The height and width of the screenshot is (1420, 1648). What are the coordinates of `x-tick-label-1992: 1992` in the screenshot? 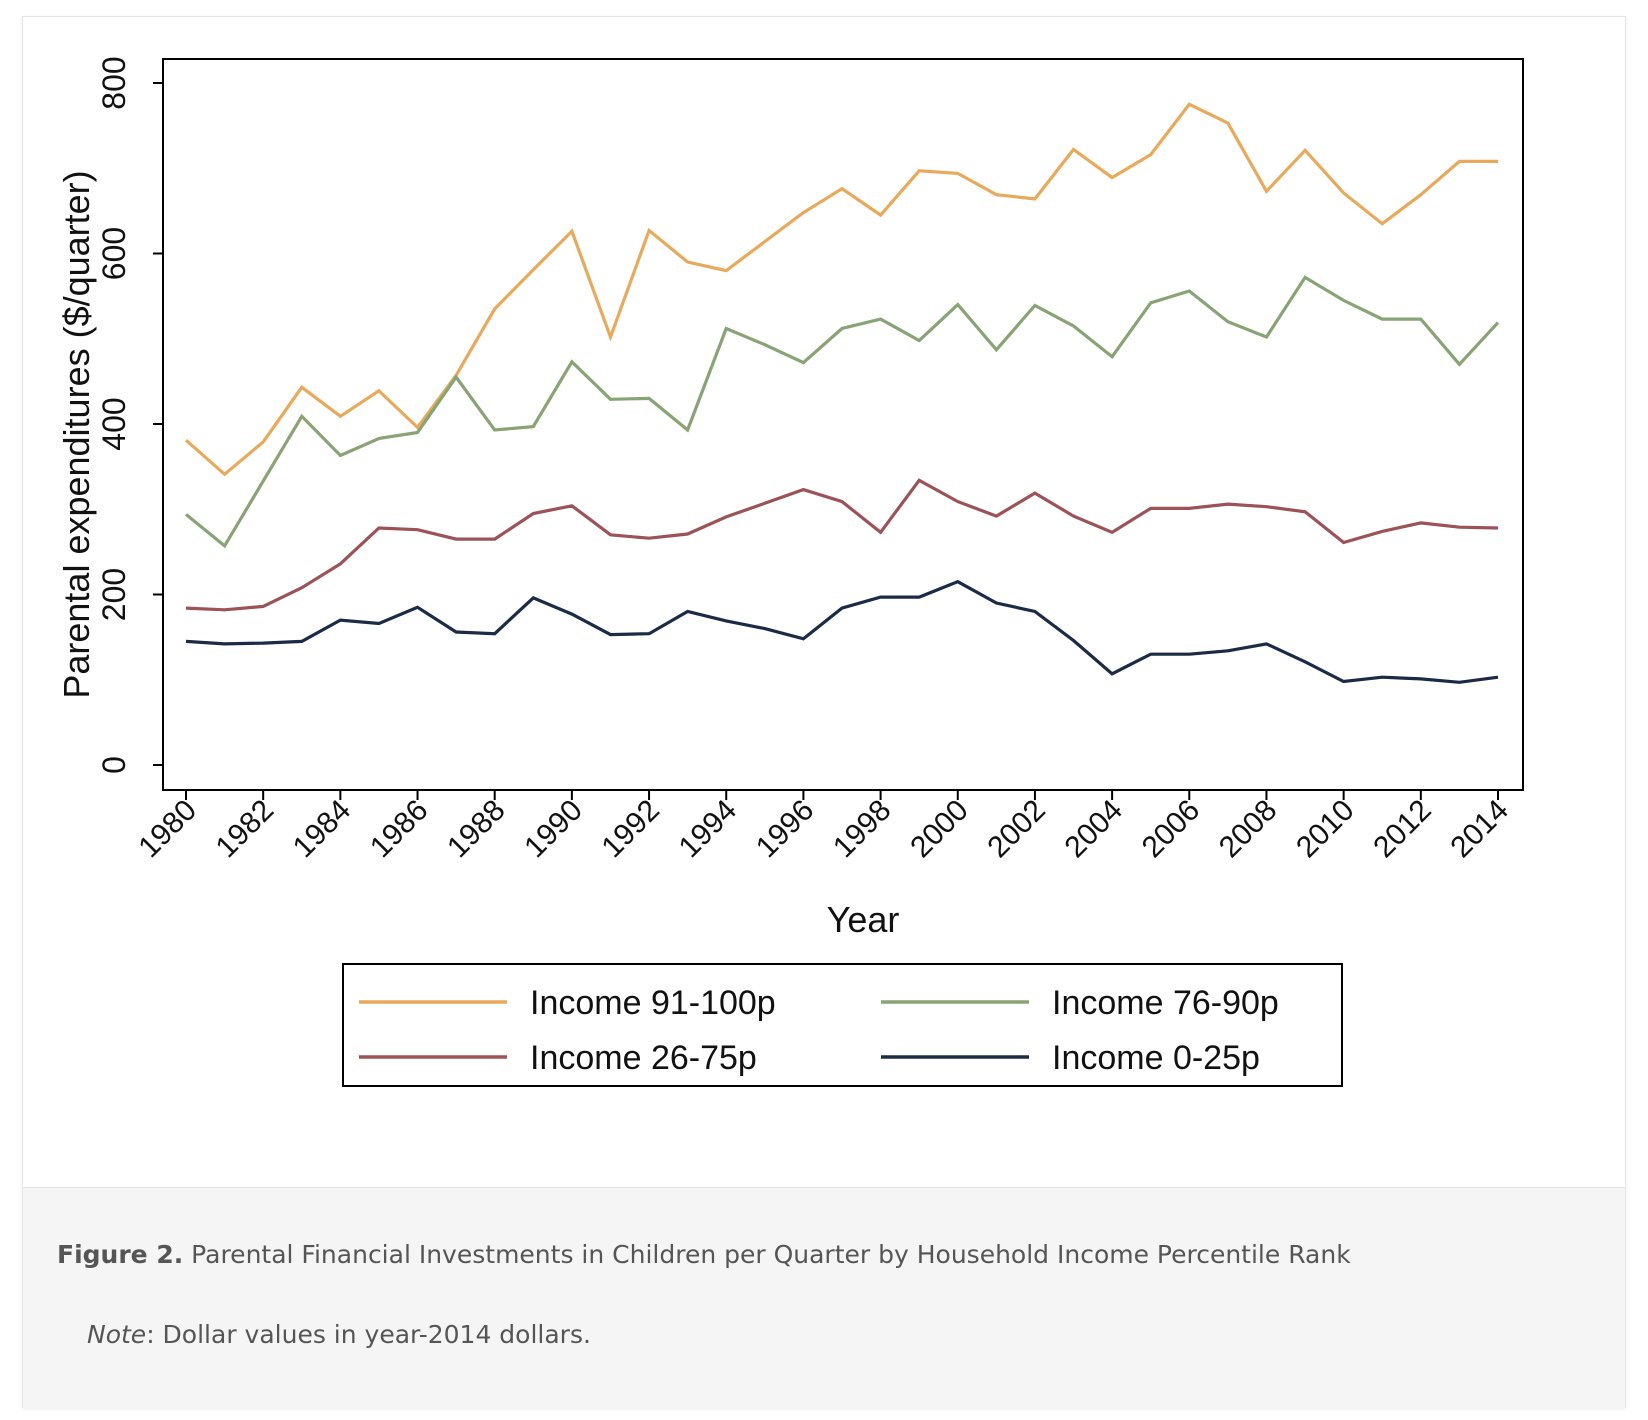 It's located at (630, 829).